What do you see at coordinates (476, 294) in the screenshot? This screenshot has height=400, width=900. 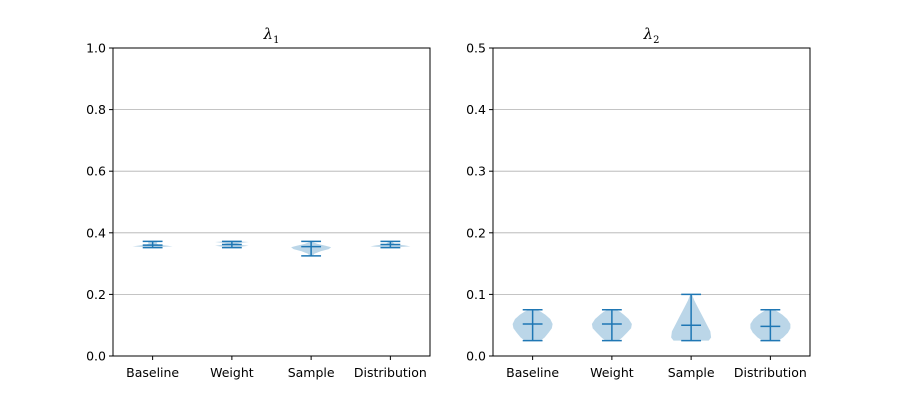 I see `y-tick-label: 0.1` at bounding box center [476, 294].